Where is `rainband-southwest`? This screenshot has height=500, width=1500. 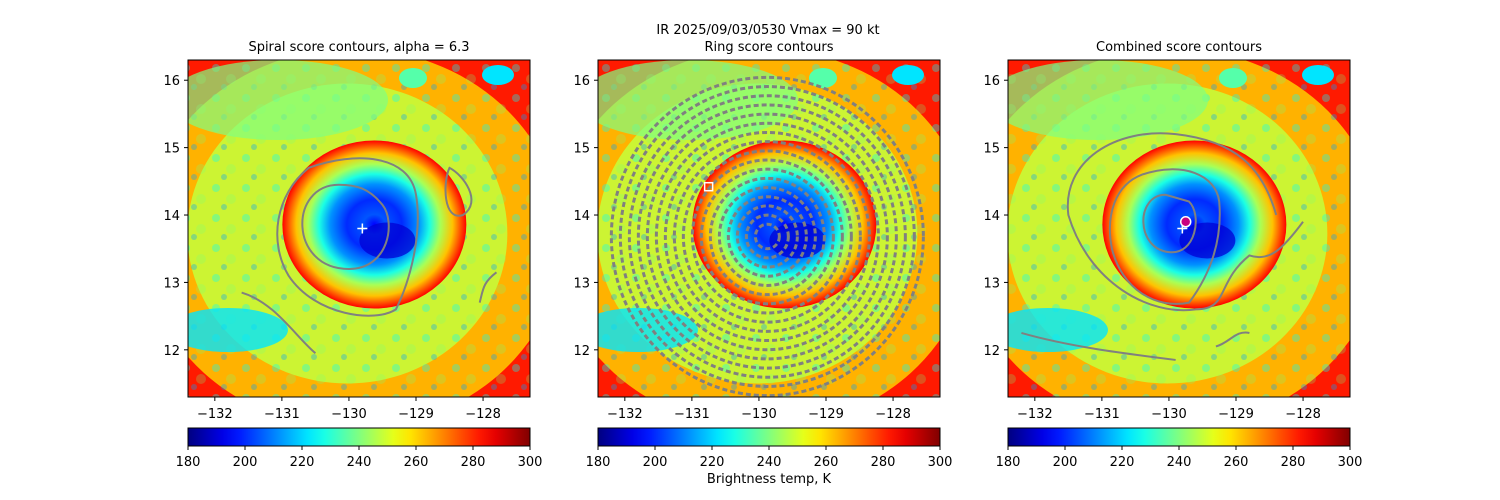 rainband-southwest is located at coordinates (1058, 330).